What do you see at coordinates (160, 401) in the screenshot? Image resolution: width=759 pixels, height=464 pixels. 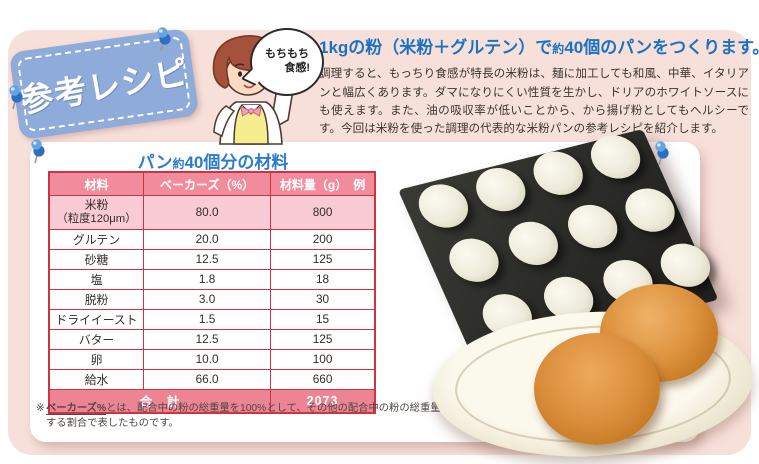 I see `total-label: 合 計` at bounding box center [160, 401].